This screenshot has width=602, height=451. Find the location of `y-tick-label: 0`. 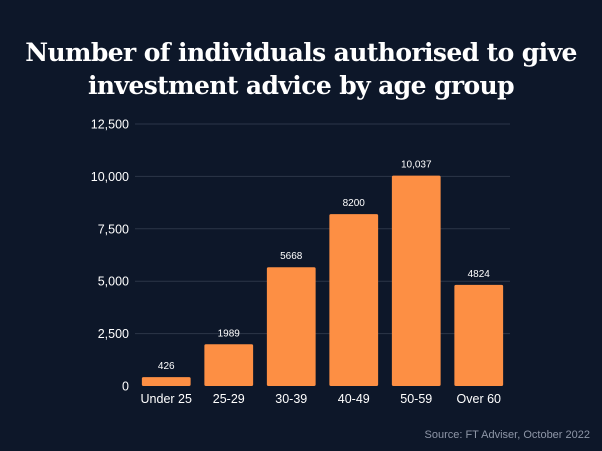

y-tick-label: 0 is located at coordinates (125, 387).